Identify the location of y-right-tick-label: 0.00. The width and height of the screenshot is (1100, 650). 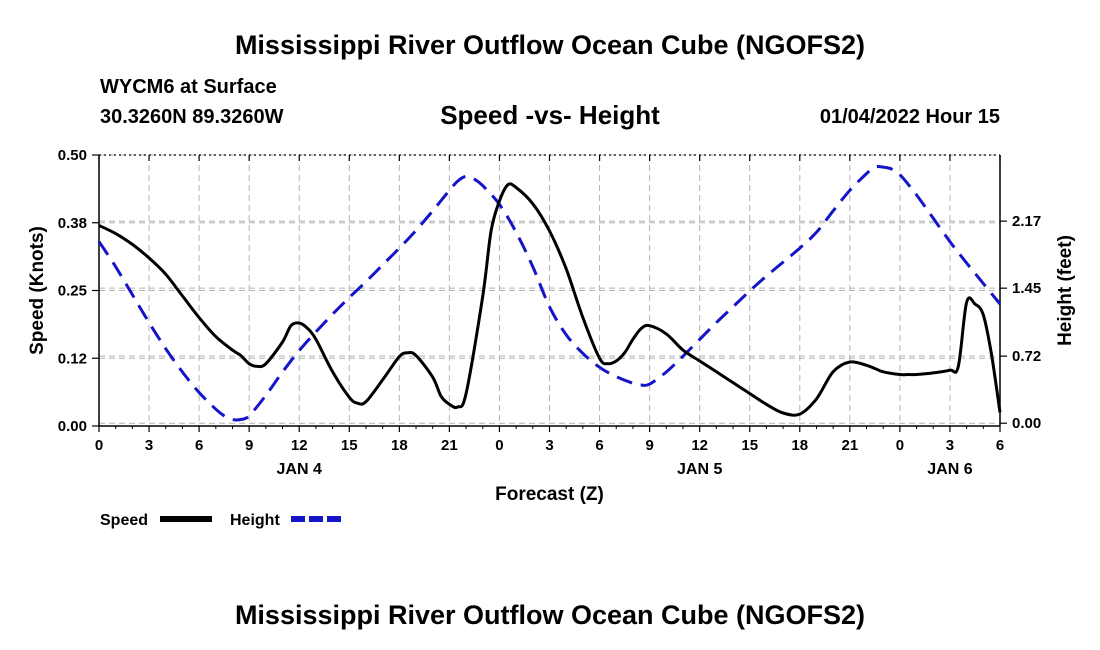
(1026, 423).